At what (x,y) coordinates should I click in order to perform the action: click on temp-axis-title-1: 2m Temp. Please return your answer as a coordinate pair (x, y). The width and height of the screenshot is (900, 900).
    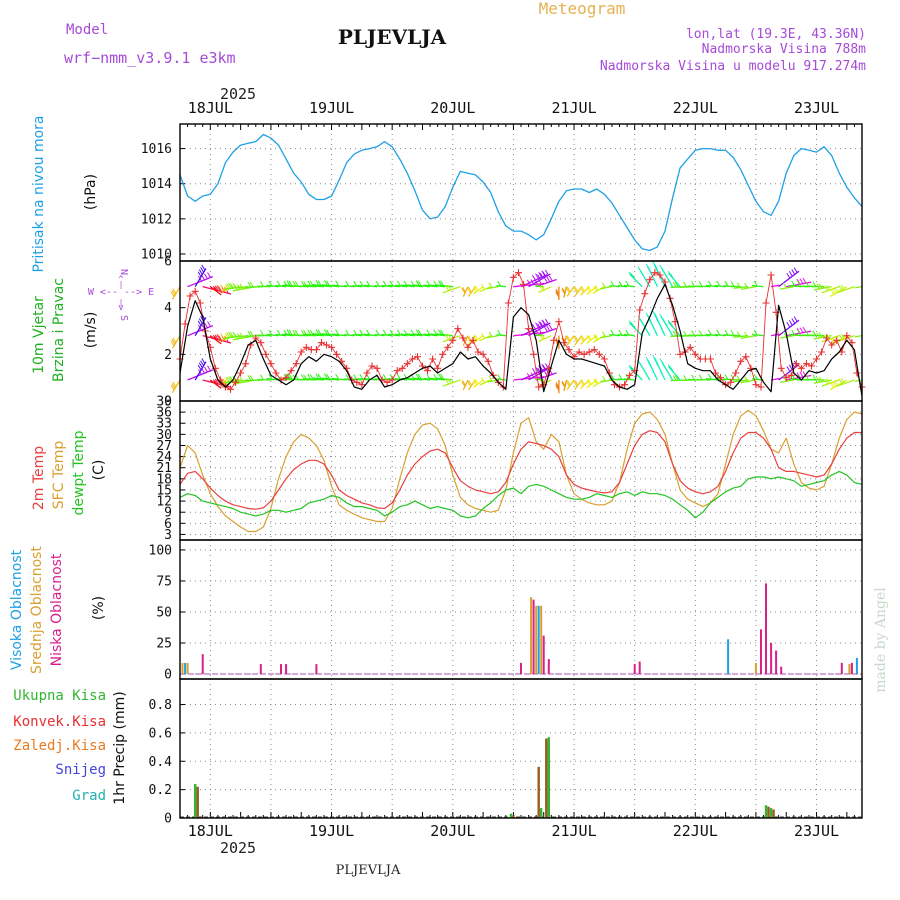
    Looking at the image, I should click on (39, 478).